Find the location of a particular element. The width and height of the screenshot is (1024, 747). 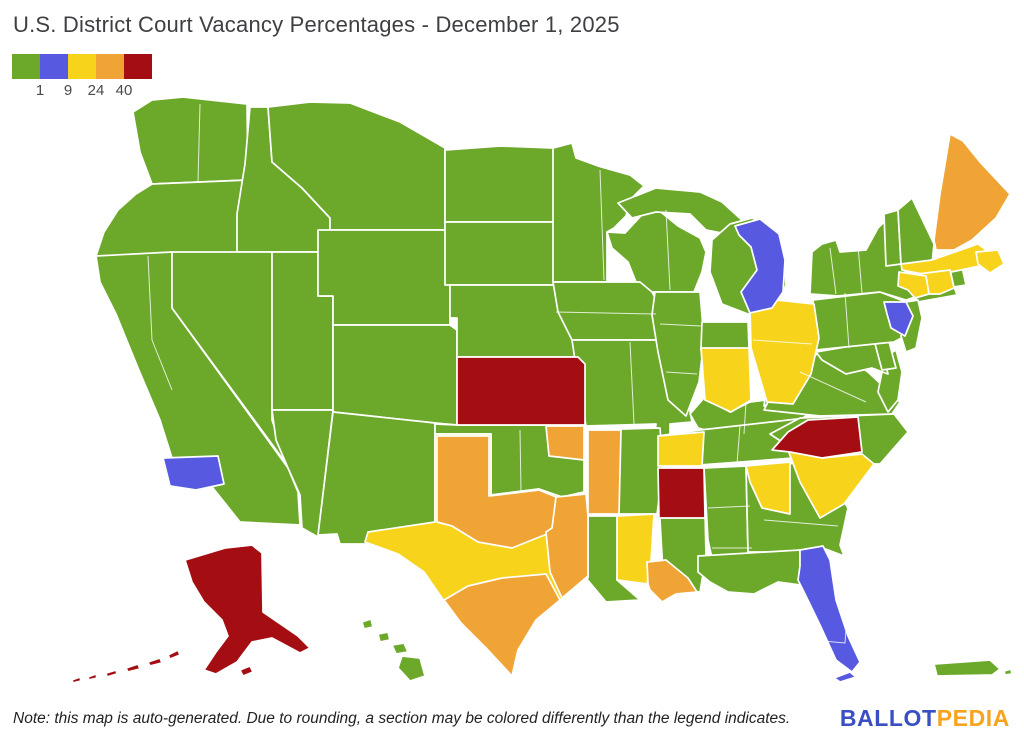

legend: 1 9 24 40 is located at coordinates (82, 78).